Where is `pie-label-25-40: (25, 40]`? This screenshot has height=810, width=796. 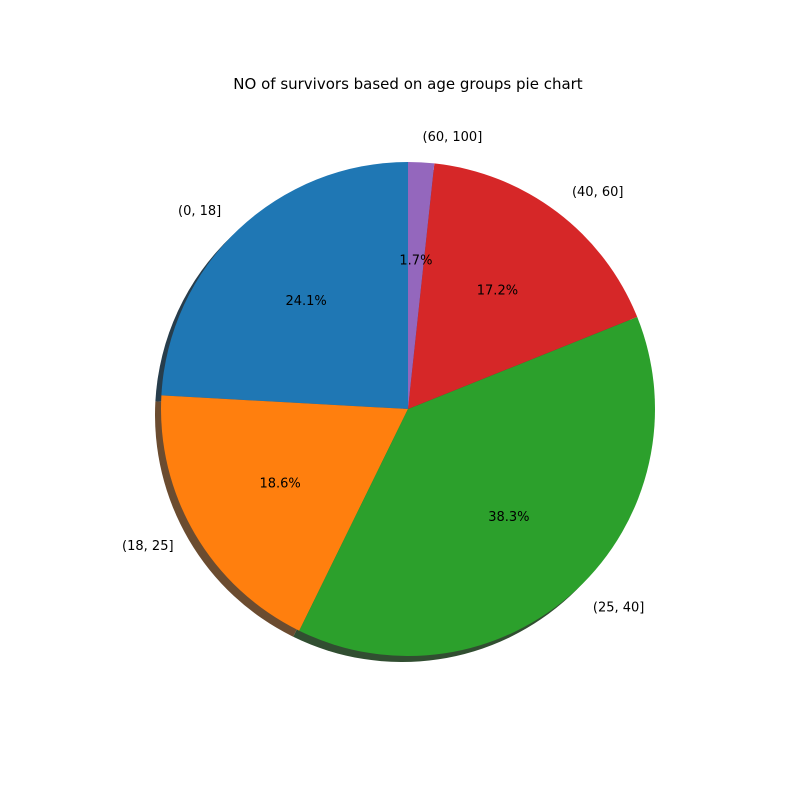 pie-label-25-40: (25, 40] is located at coordinates (619, 608).